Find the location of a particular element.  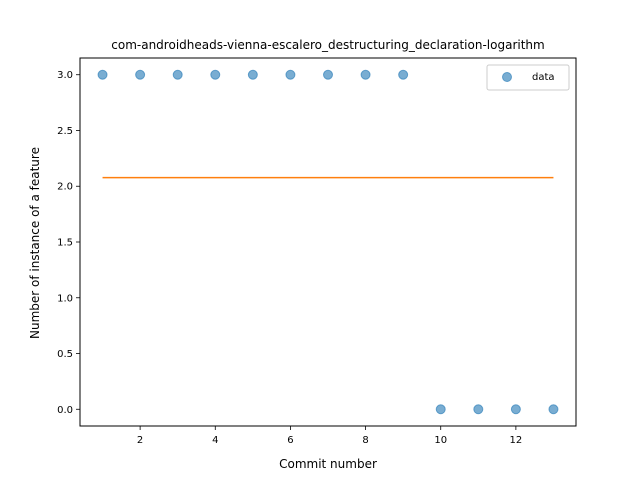

x-tick-label: 2 is located at coordinates (140, 440).